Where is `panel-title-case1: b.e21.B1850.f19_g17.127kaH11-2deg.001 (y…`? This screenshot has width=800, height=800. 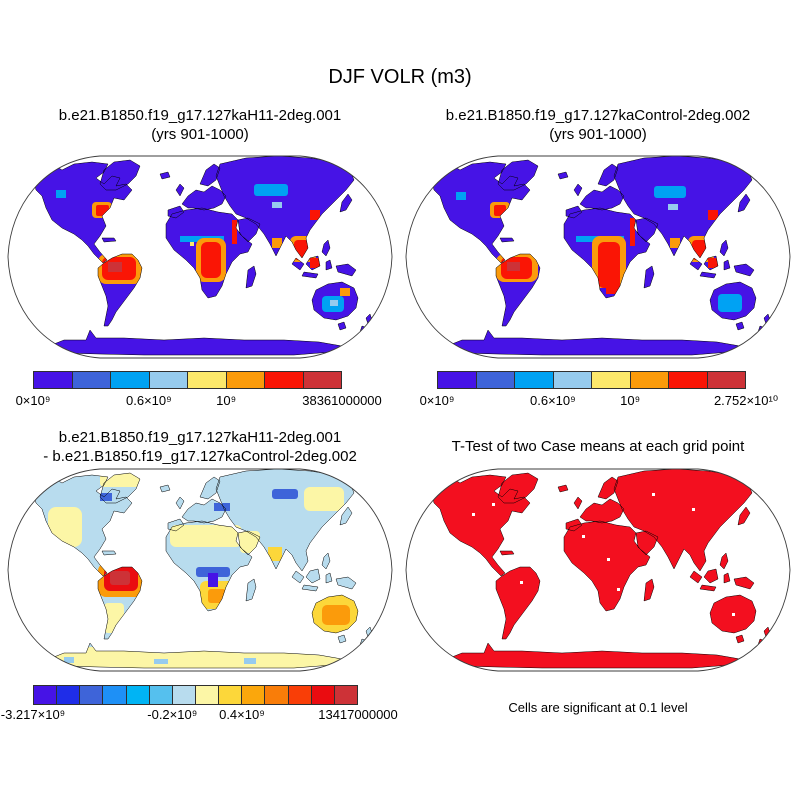
panel-title-case1: b.e21.B1850.f19_g17.127kaH11-2deg.001 (y… is located at coordinates (200, 125).